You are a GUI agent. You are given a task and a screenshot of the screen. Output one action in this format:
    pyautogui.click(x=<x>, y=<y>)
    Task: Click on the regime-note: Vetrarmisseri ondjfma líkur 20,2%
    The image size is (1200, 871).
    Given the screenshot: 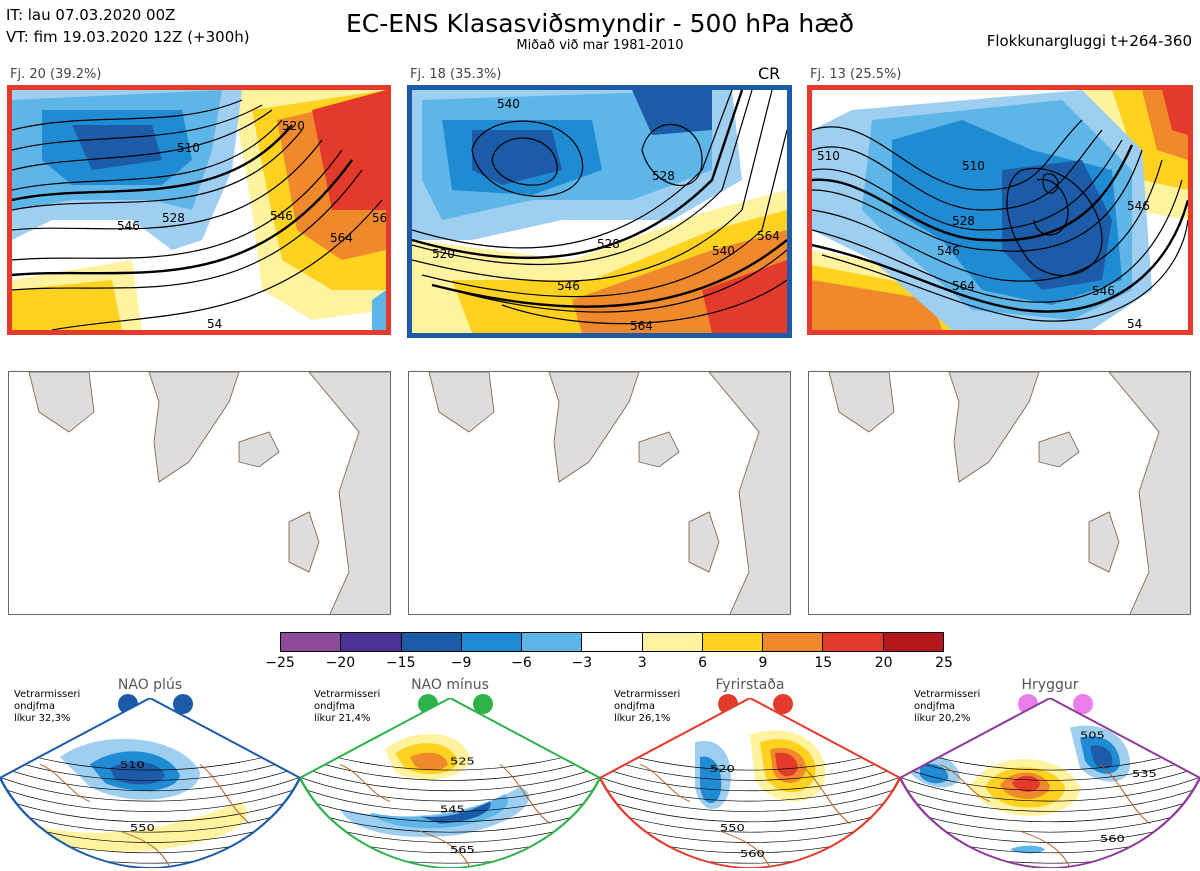 What is the action you would take?
    pyautogui.click(x=947, y=707)
    